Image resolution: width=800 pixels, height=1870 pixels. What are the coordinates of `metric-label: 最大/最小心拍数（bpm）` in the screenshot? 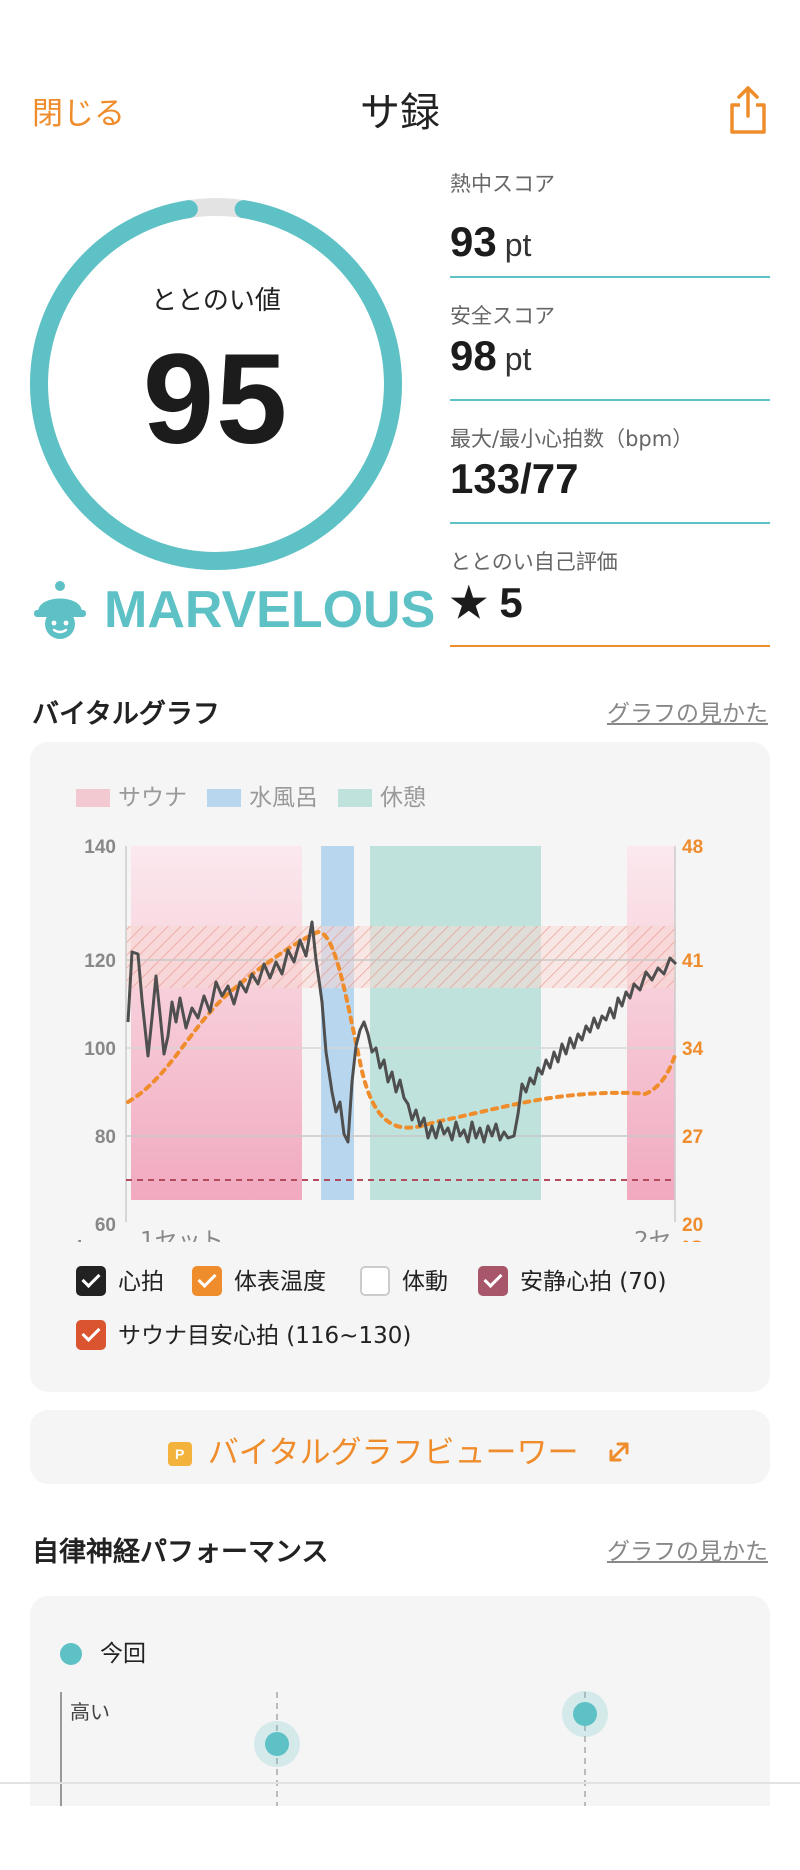 It's located at (572, 439).